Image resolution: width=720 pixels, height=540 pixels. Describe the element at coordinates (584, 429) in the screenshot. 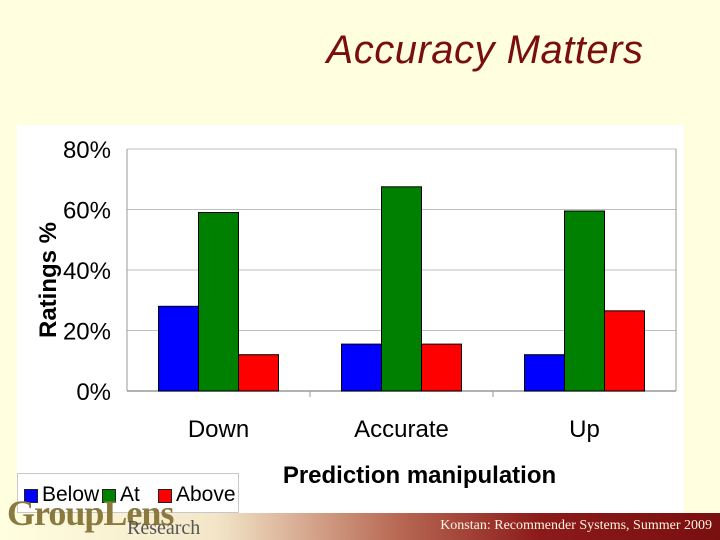

I see `x-tick-label: Up` at that location.